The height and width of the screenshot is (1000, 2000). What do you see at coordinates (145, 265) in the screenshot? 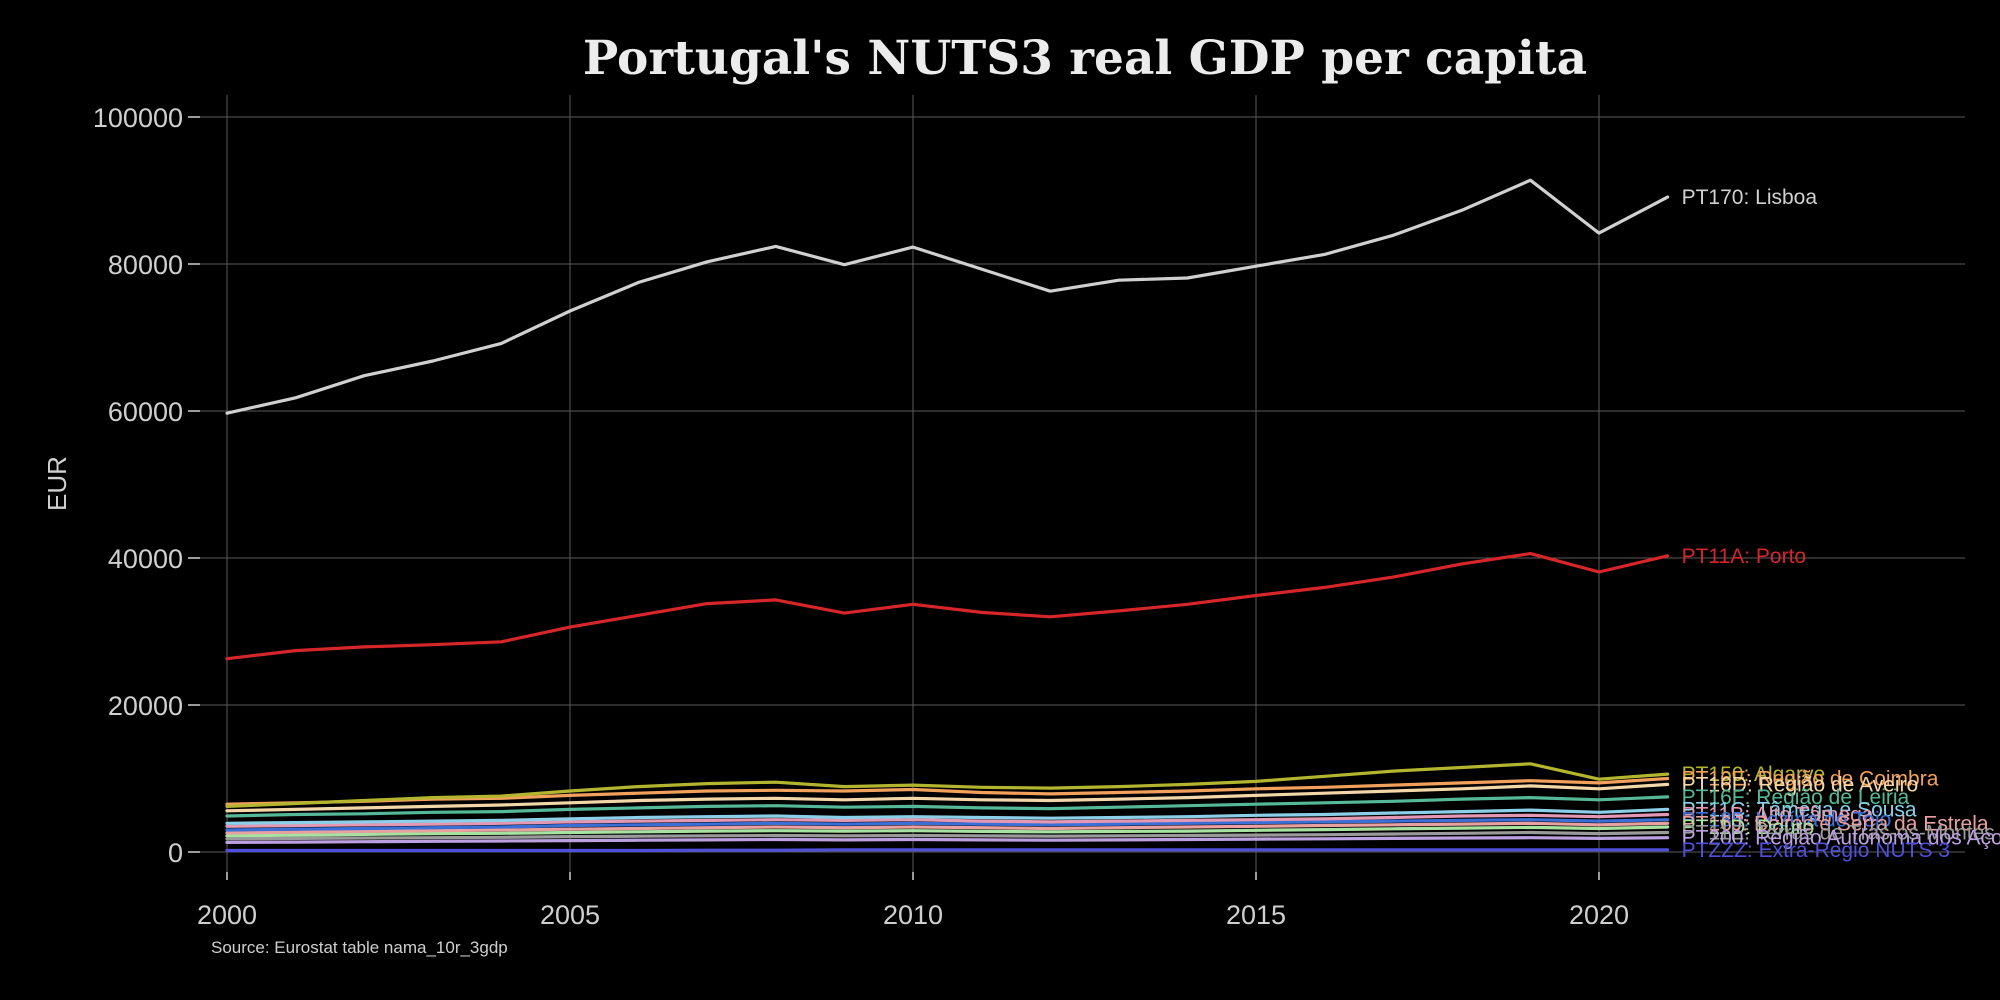
I see `y-tick-label: 80000` at bounding box center [145, 265].